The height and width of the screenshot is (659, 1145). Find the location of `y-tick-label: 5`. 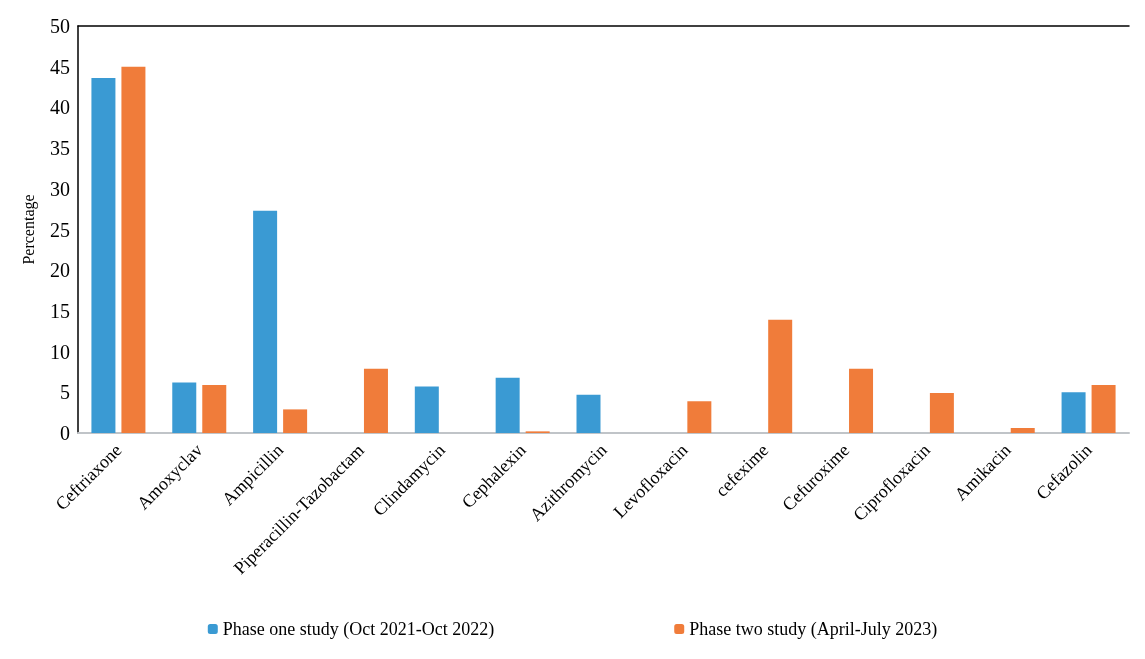

y-tick-label: 5 is located at coordinates (65, 392).